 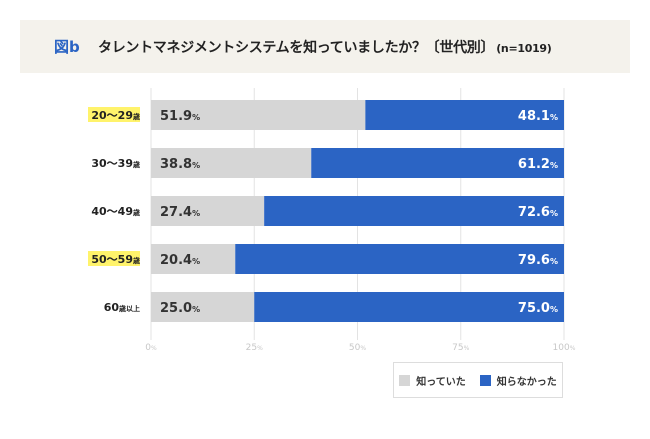 What do you see at coordinates (538, 164) in the screenshot?
I see `data-label: 61.2%` at bounding box center [538, 164].